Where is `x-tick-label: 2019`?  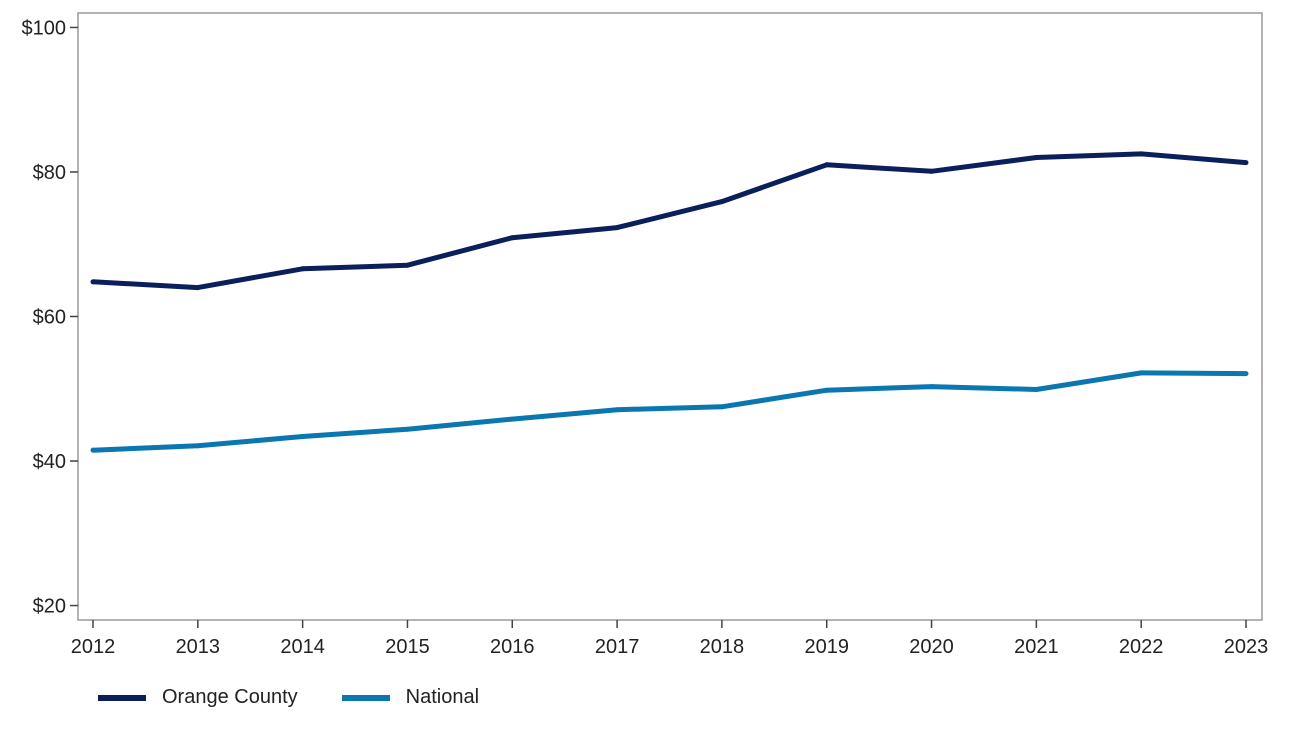
x-tick-label: 2019 is located at coordinates (826, 647).